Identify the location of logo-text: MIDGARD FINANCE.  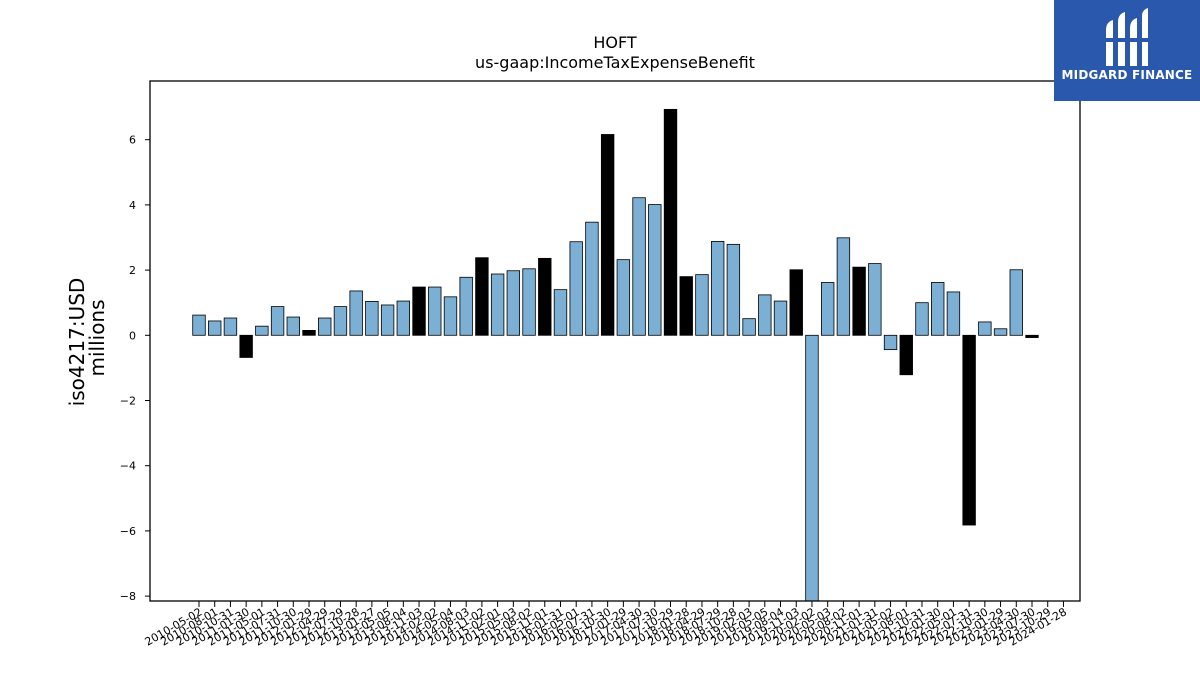
(1127, 75).